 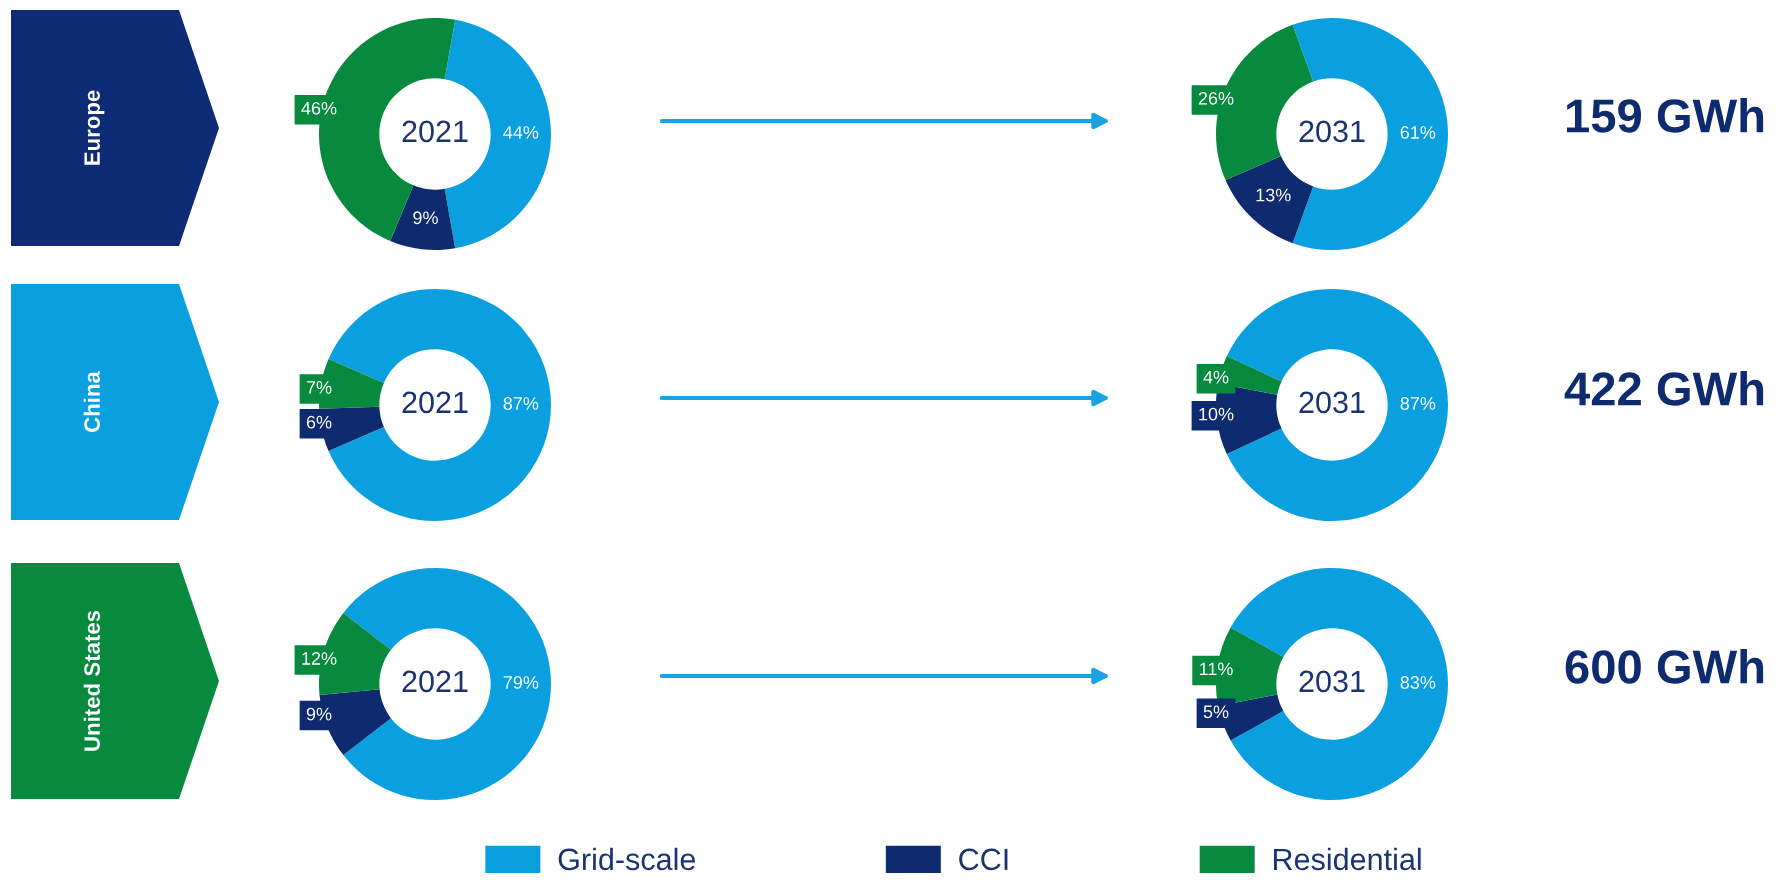 I want to click on data-label: 61%, so click(x=1418, y=132).